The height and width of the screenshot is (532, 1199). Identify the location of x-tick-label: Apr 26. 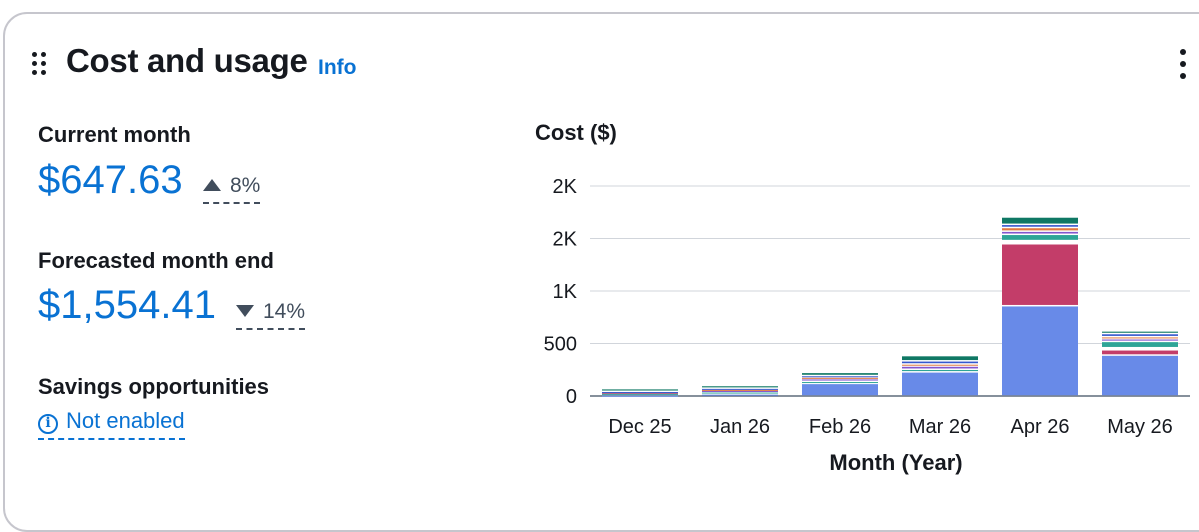
(1040, 427).